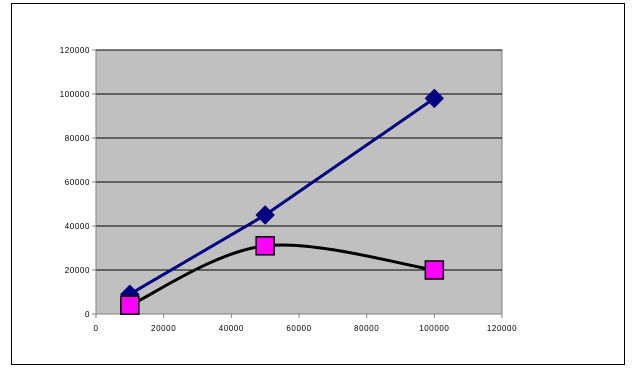 This screenshot has width=633, height=372. I want to click on x-tick-label-20000: 20000, so click(163, 328).